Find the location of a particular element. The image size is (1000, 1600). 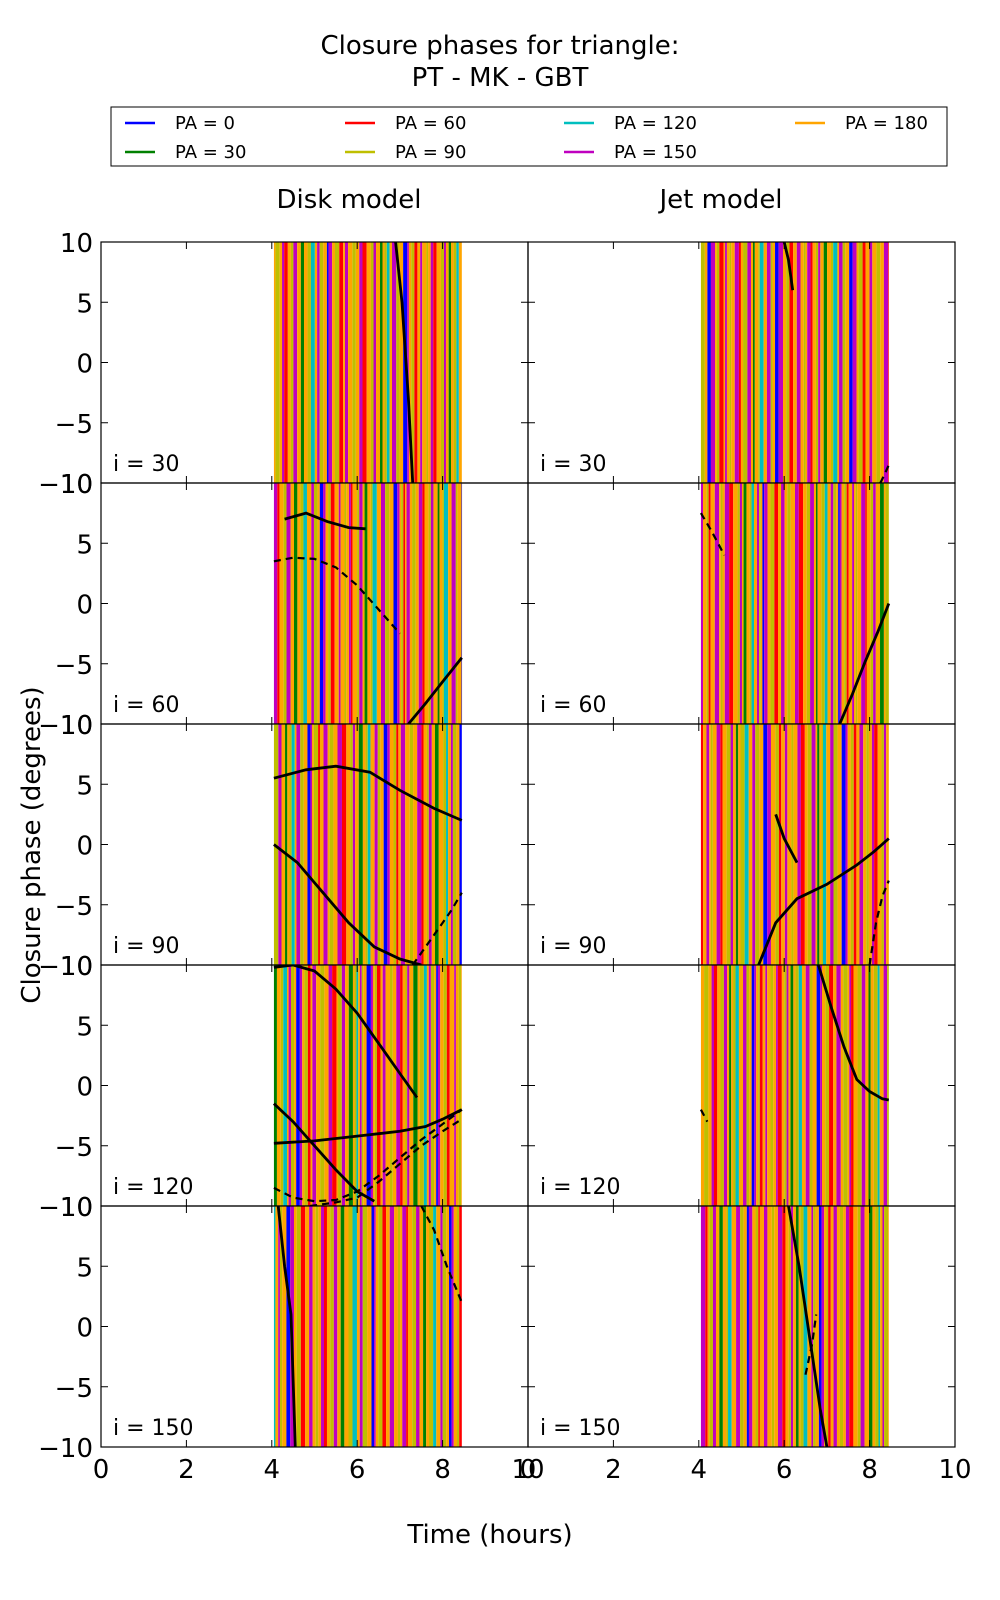

x-tick-label: 0 is located at coordinates (101, 1470).